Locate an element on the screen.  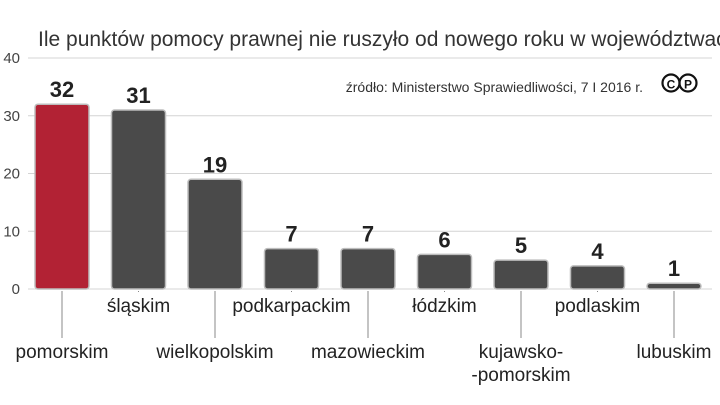
category-label-text: śląskim is located at coordinates (138, 306).